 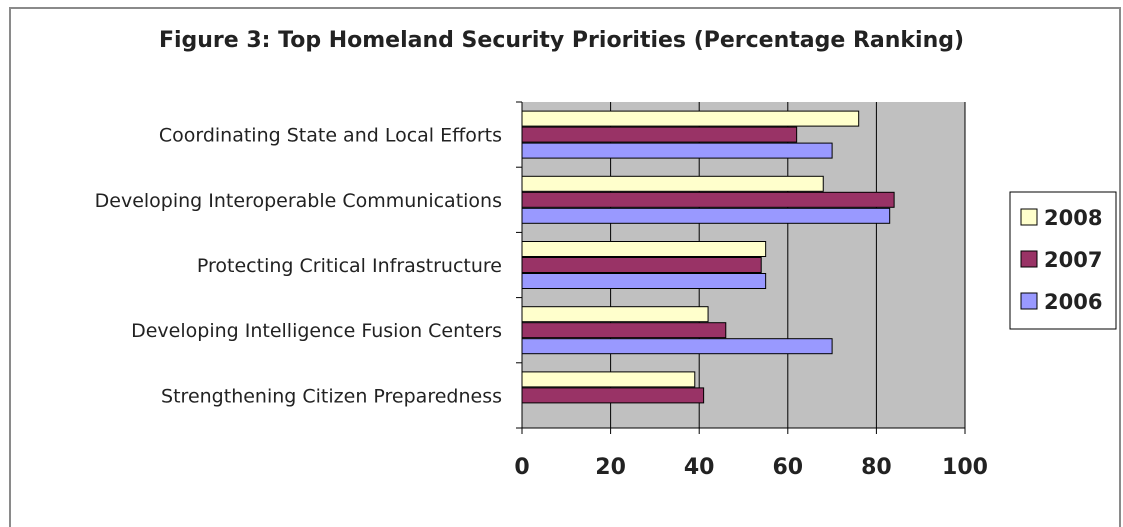 What do you see at coordinates (1073, 218) in the screenshot?
I see `legend-label-2008: 2008` at bounding box center [1073, 218].